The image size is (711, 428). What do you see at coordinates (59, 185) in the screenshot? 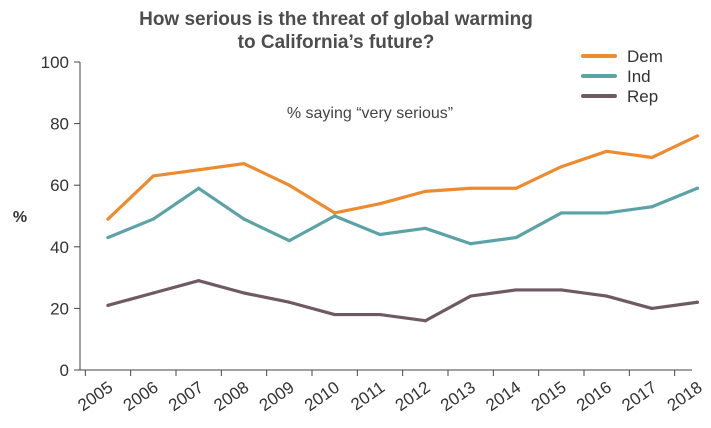
I see `y-tick-label: 60` at bounding box center [59, 185].